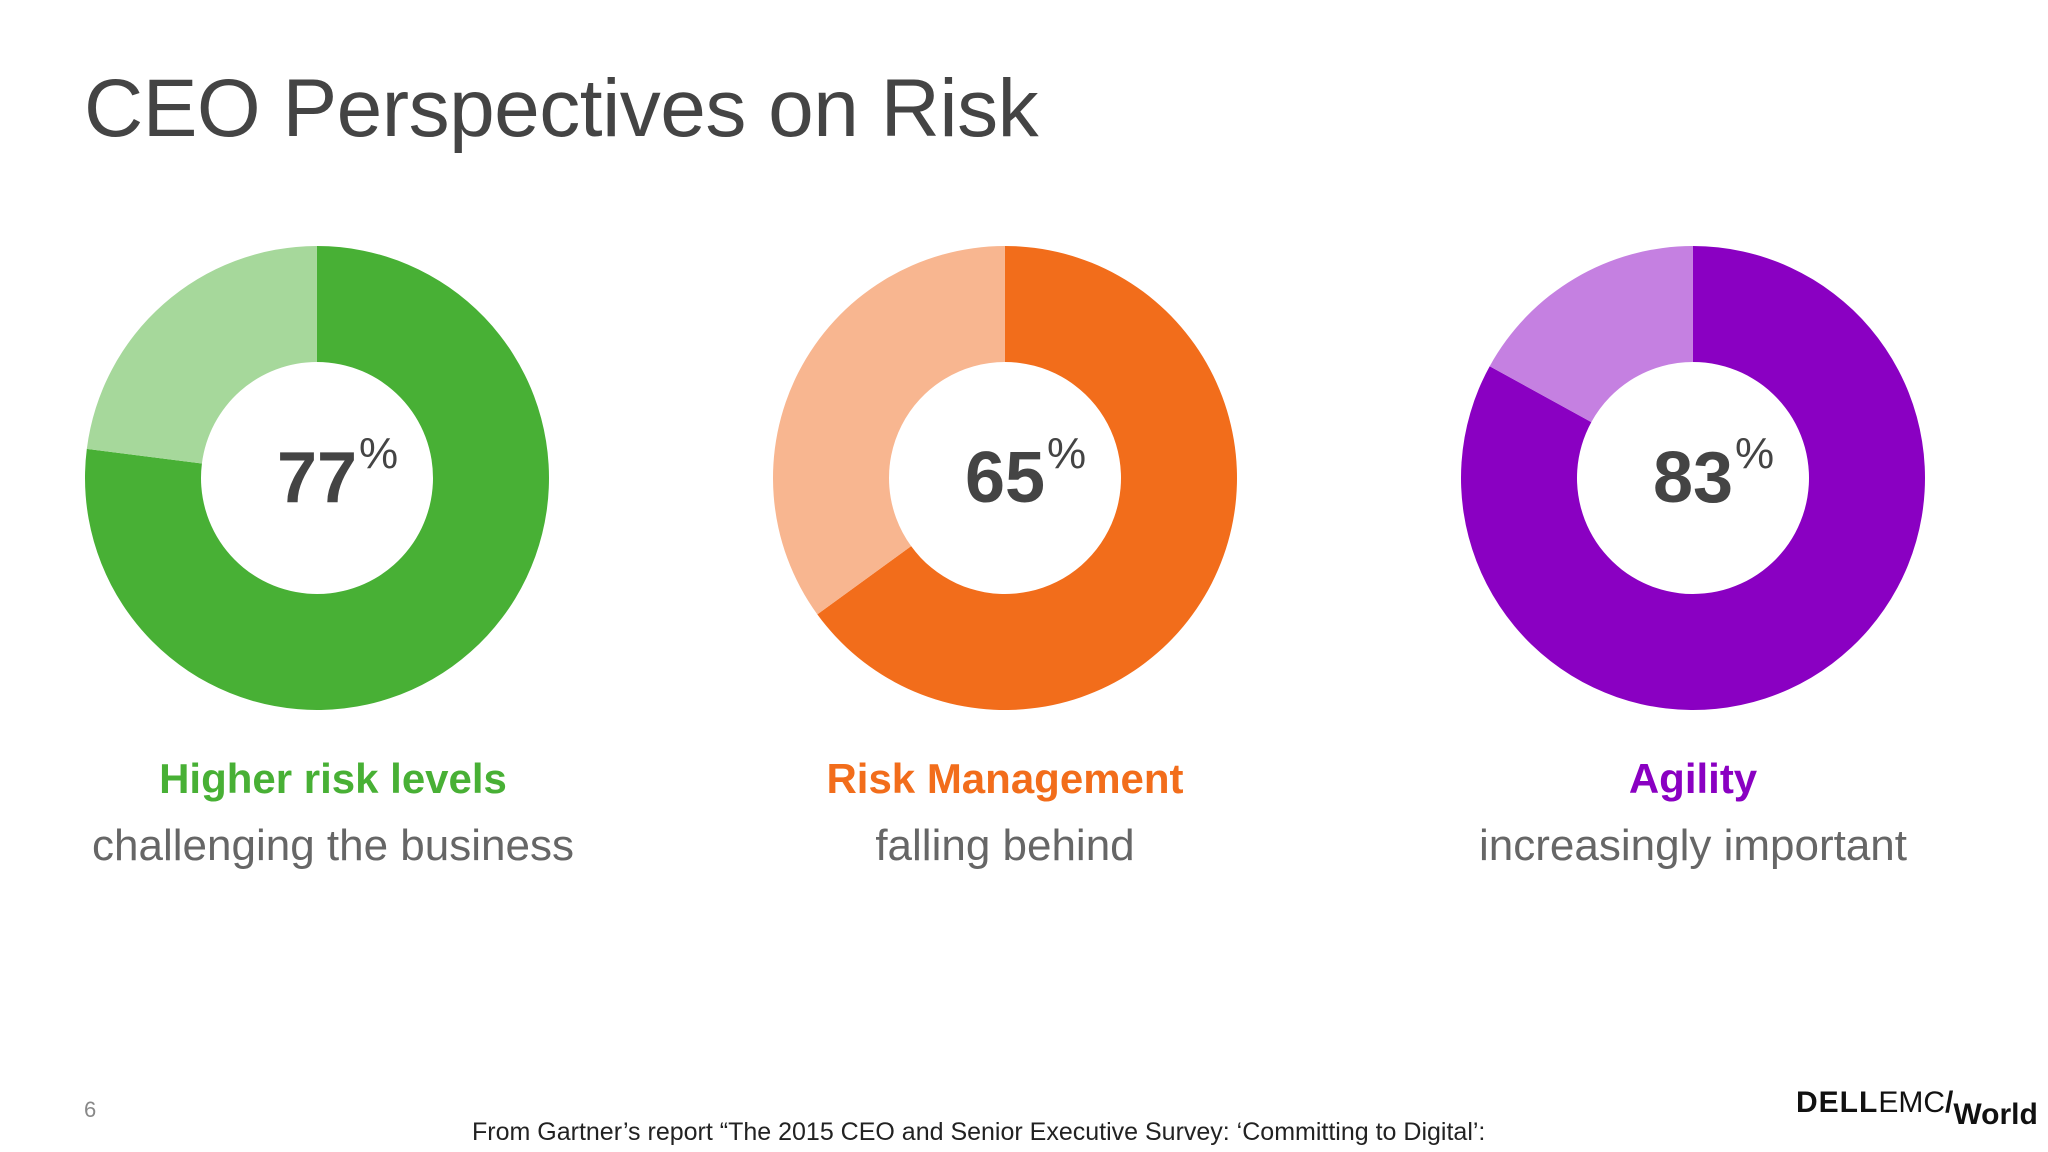  I want to click on caption-heading: Higher risk levels, so click(333, 778).